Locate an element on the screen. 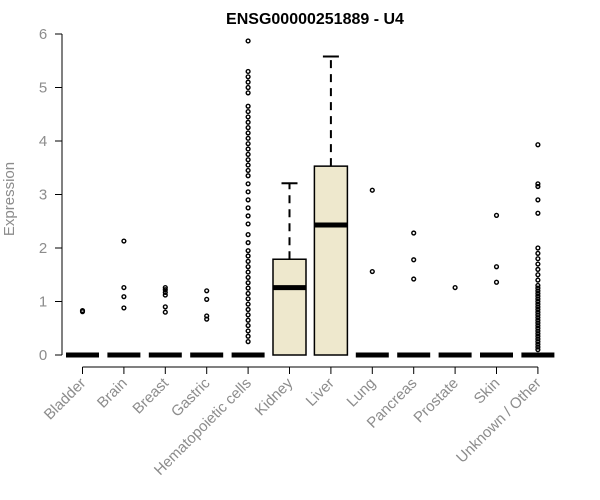 Image resolution: width=600 pixels, height=500 pixels. y-tick-label: 5 is located at coordinates (43, 88).